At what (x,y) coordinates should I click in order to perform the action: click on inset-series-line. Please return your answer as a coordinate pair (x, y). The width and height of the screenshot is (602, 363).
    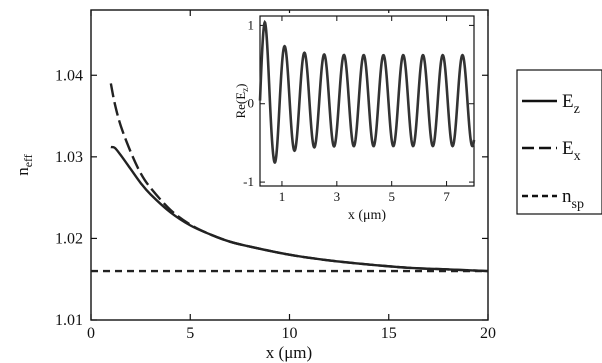
    Looking at the image, I should click on (367, 91).